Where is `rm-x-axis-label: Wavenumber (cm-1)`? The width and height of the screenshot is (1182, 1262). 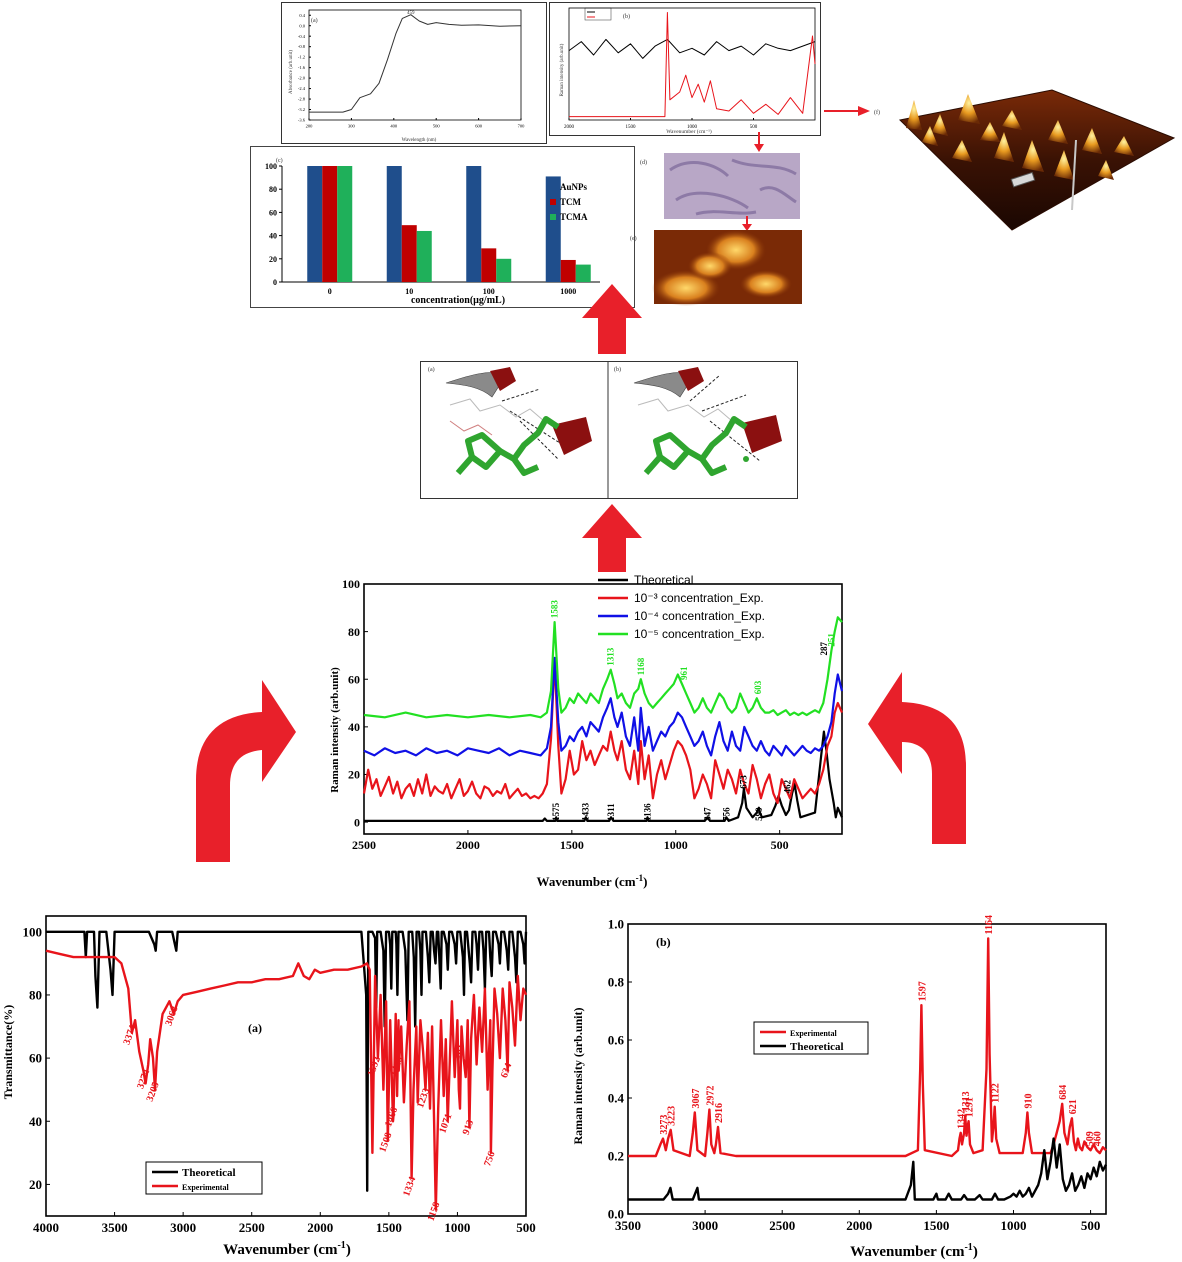 rm-x-axis-label: Wavenumber (cm-1) is located at coordinates (592, 881).